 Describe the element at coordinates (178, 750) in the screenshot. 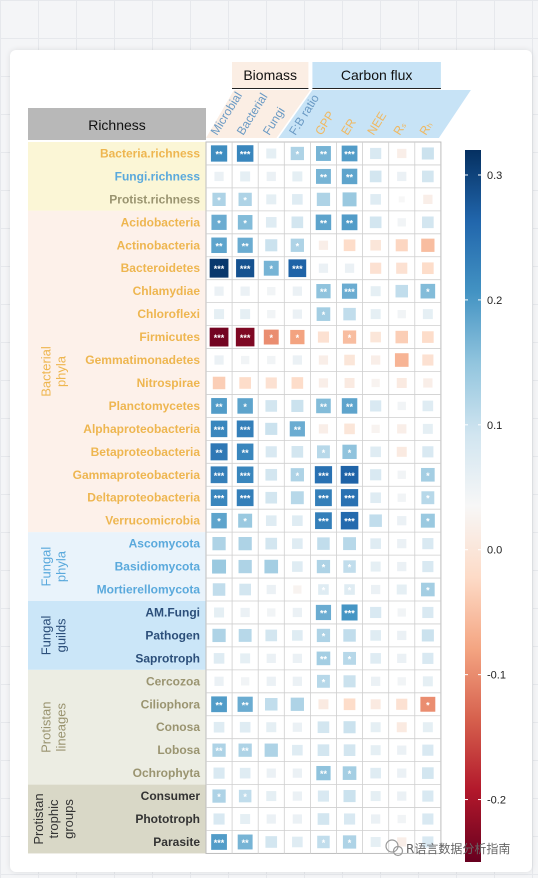

I see `row-label: Lobosa` at that location.